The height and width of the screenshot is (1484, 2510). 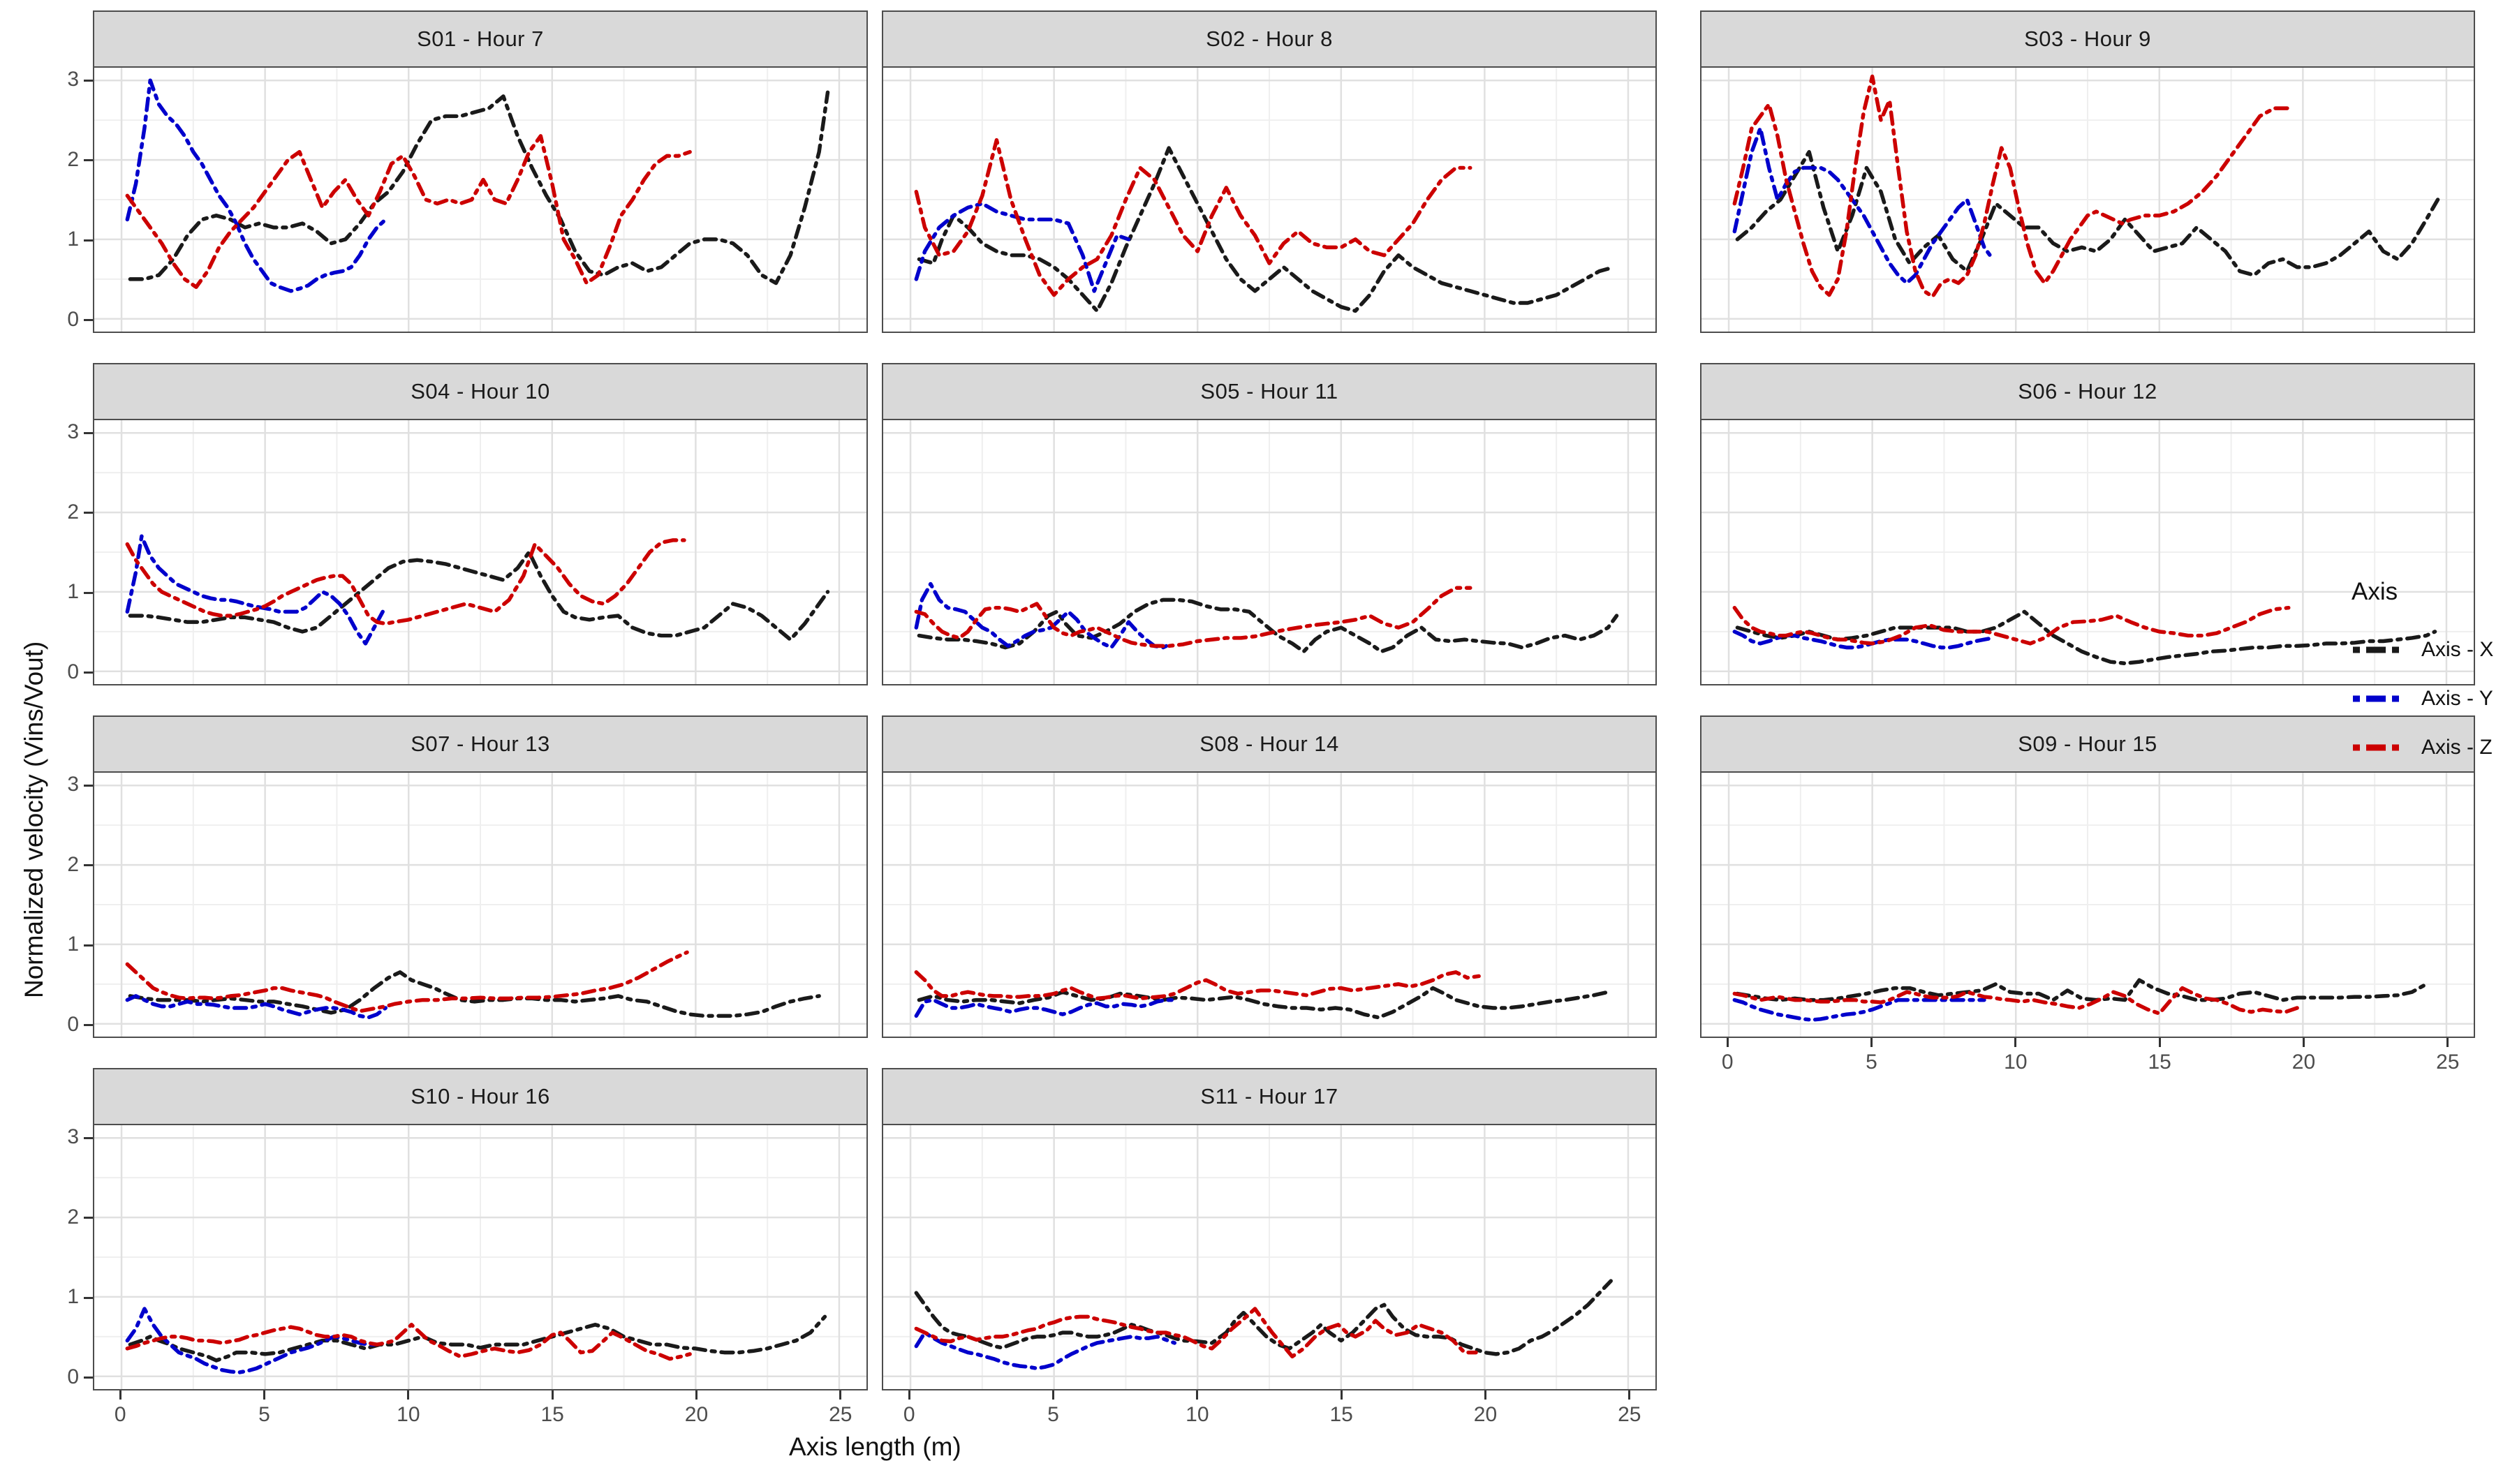 What do you see at coordinates (2087, 744) in the screenshot?
I see `facet-strip-title: S09 - Hour 15` at bounding box center [2087, 744].